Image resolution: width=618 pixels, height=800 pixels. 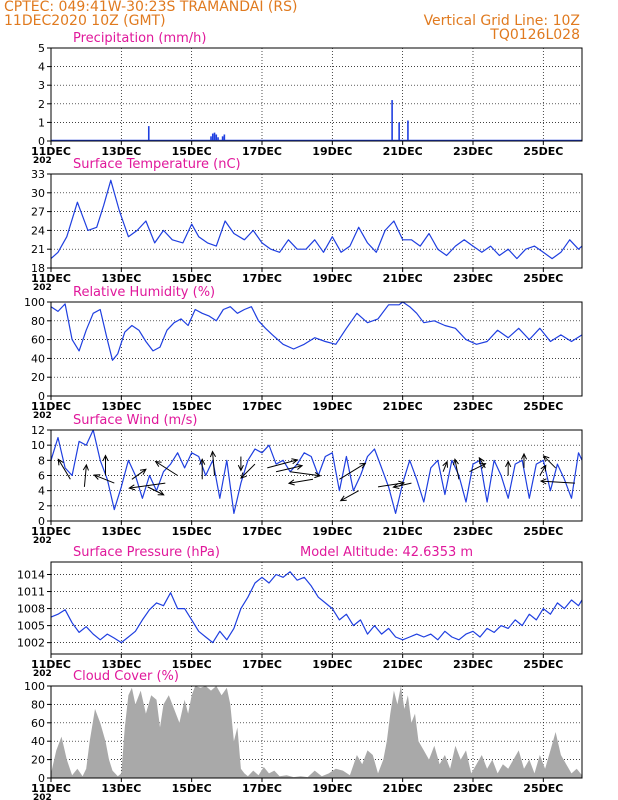 I want to click on model-altitude-note: Model Altitude: 42.6353 m, so click(x=386, y=552).